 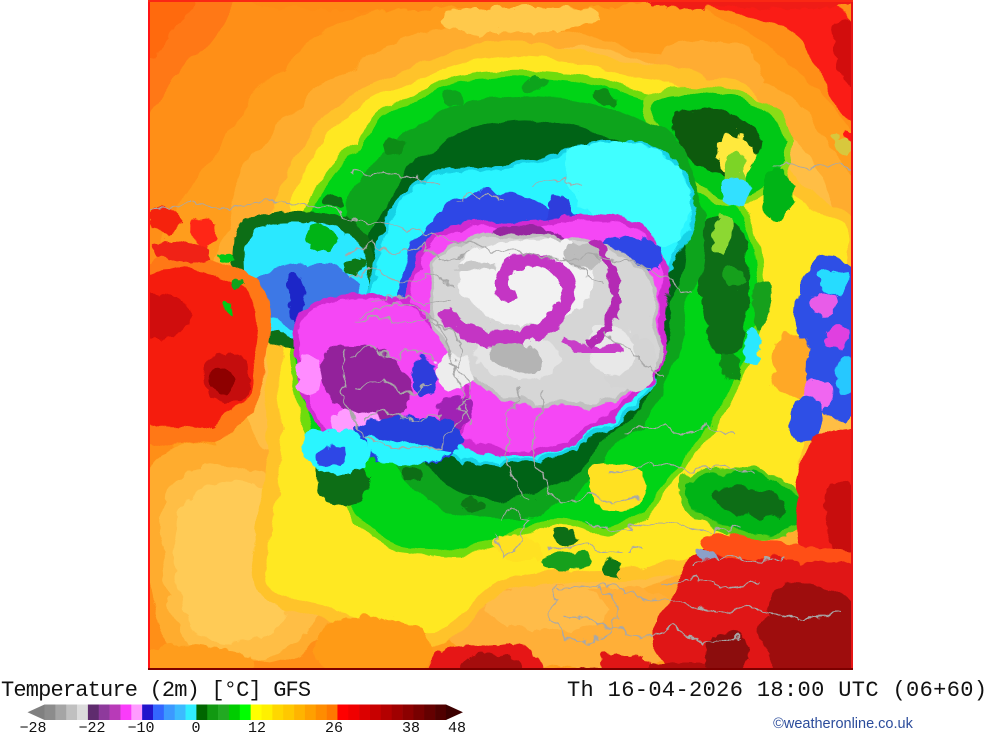 What do you see at coordinates (257, 726) in the screenshot?
I see `svg-text: 12` at bounding box center [257, 726].